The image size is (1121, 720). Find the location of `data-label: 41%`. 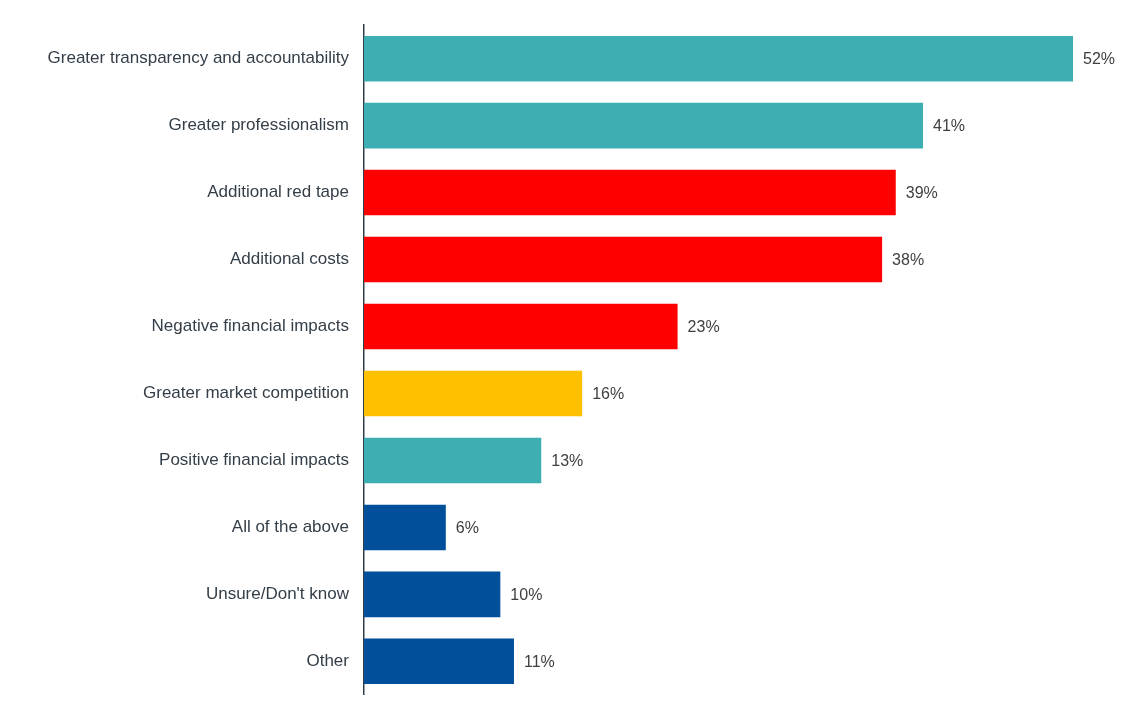

data-label: 41% is located at coordinates (949, 126).